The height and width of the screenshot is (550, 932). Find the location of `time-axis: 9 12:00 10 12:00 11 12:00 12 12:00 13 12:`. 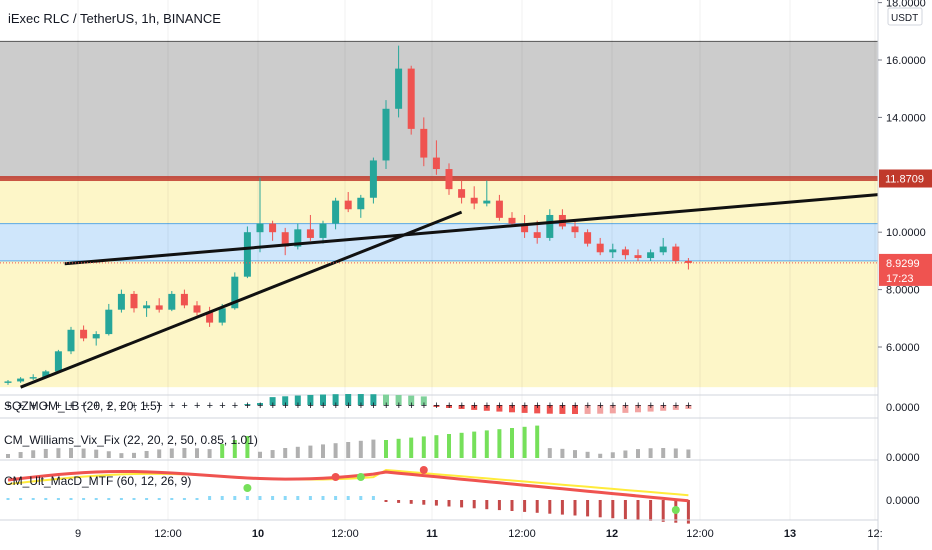

time-axis: 9 12:00 10 12:00 11 12:00 12 12:00 13 12: is located at coordinates (441, 529).